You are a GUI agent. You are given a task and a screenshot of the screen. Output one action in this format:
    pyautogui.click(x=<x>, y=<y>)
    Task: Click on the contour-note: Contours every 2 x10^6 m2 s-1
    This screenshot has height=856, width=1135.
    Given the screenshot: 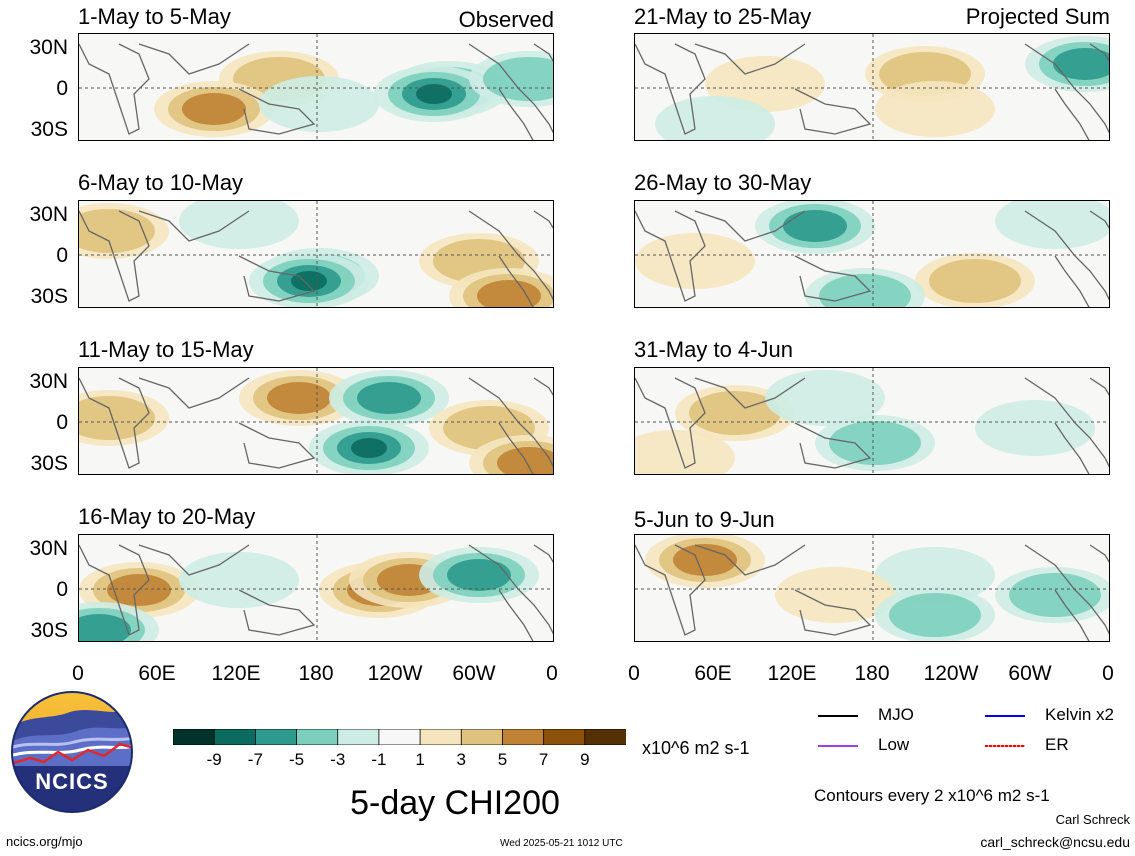 What is the action you would take?
    pyautogui.click(x=932, y=795)
    